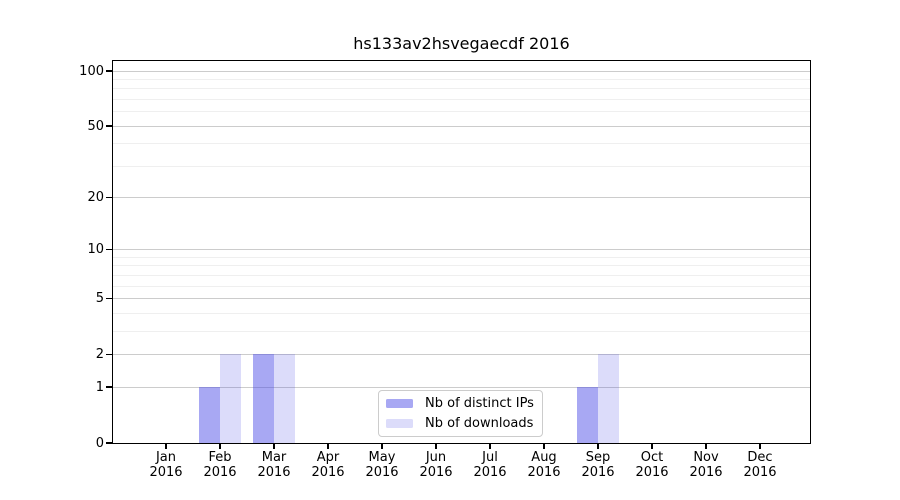 The height and width of the screenshot is (500, 900). I want to click on y-tick-label: 100, so click(91, 71).